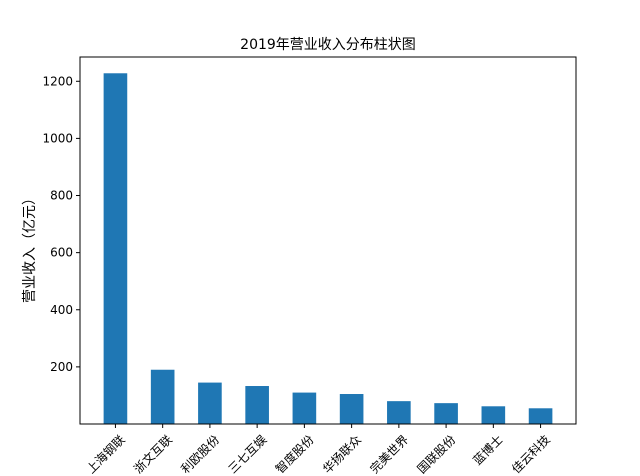 The image size is (640, 476). I want to click on x-axis-ticks: 上海钢联 浙文互联 利欧股份 三七互娱 智度股份 华扬联众 完美世界 国联股份 蓝博士 佳云科技, so click(318, 450).